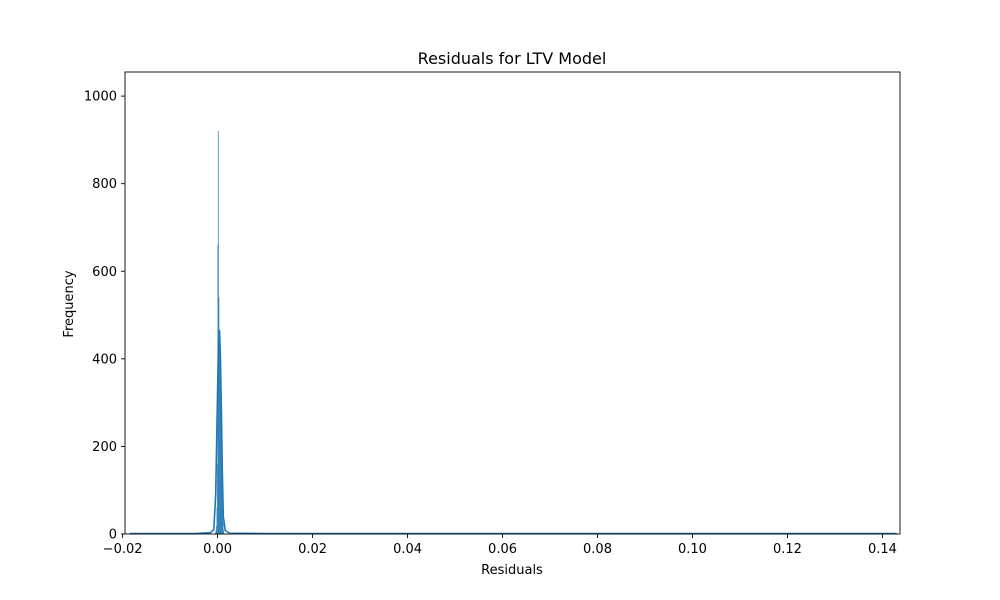  I want to click on x-tick-label-7: 0.12, so click(787, 549).